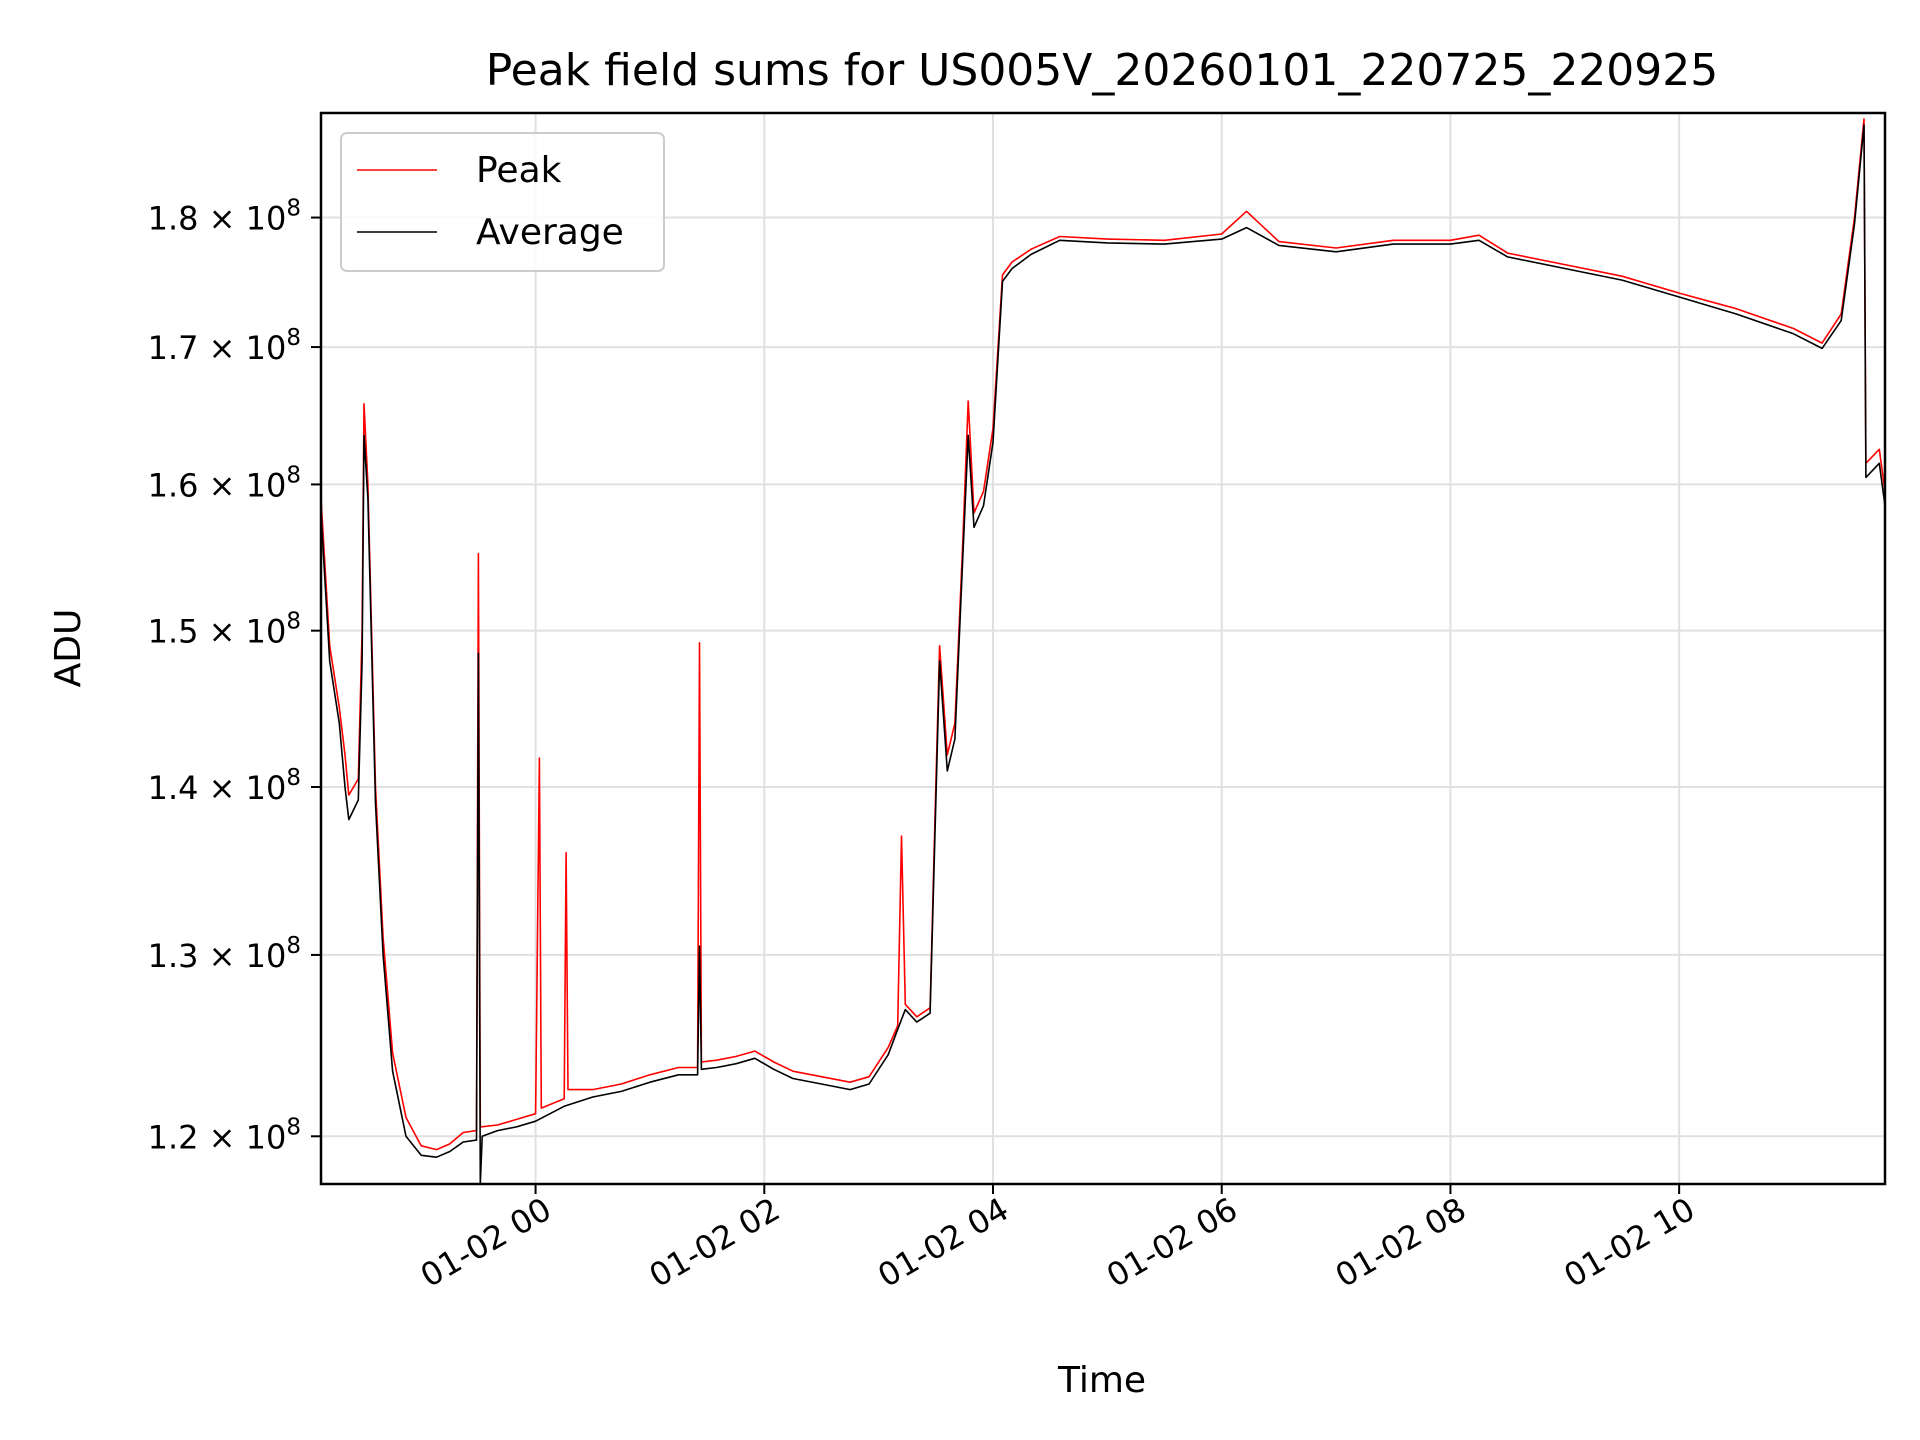 Image resolution: width=1920 pixels, height=1440 pixels. I want to click on legend-label-average: Average, so click(550, 232).